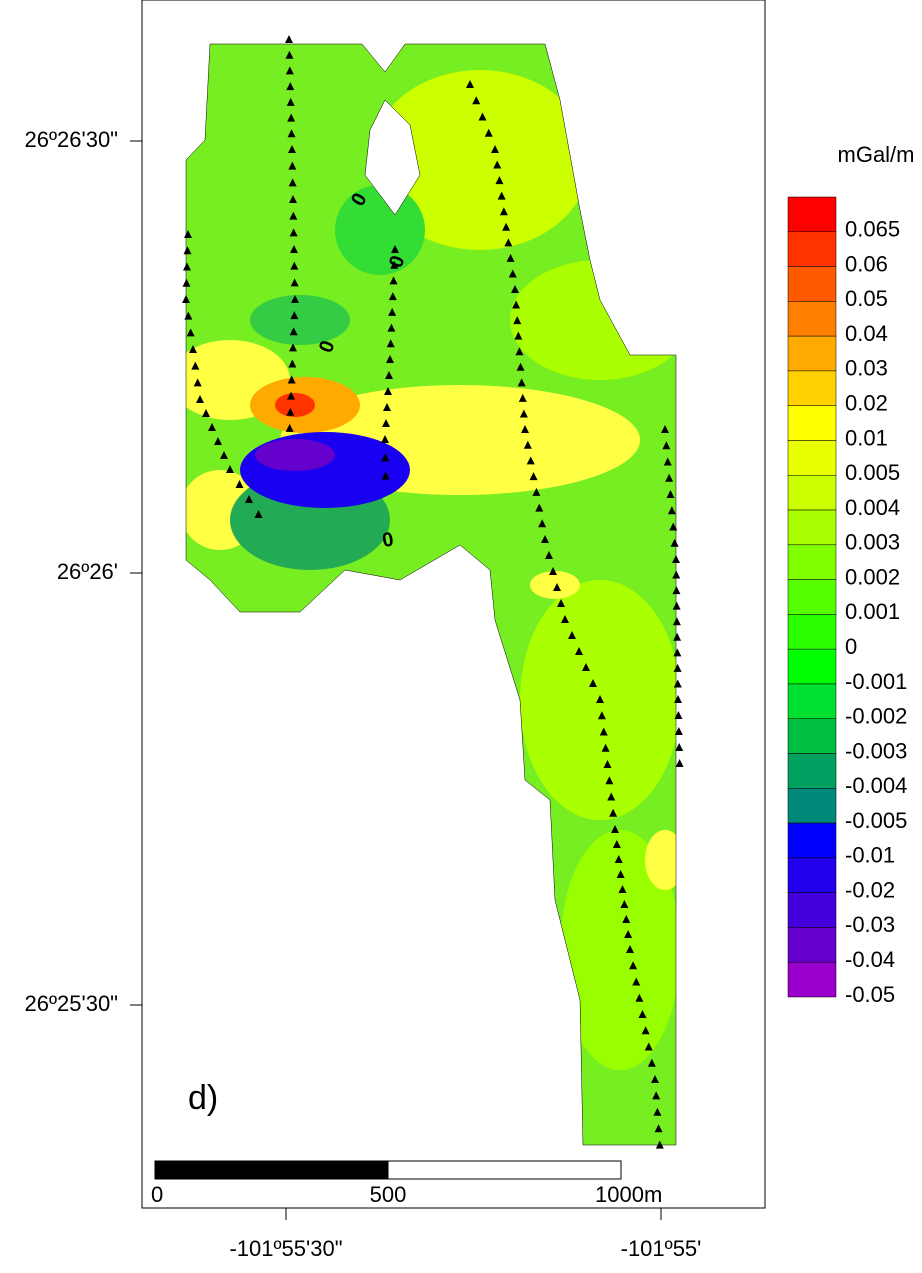  What do you see at coordinates (87, 571) in the screenshot?
I see `lat-tick-label: 26º26'` at bounding box center [87, 571].